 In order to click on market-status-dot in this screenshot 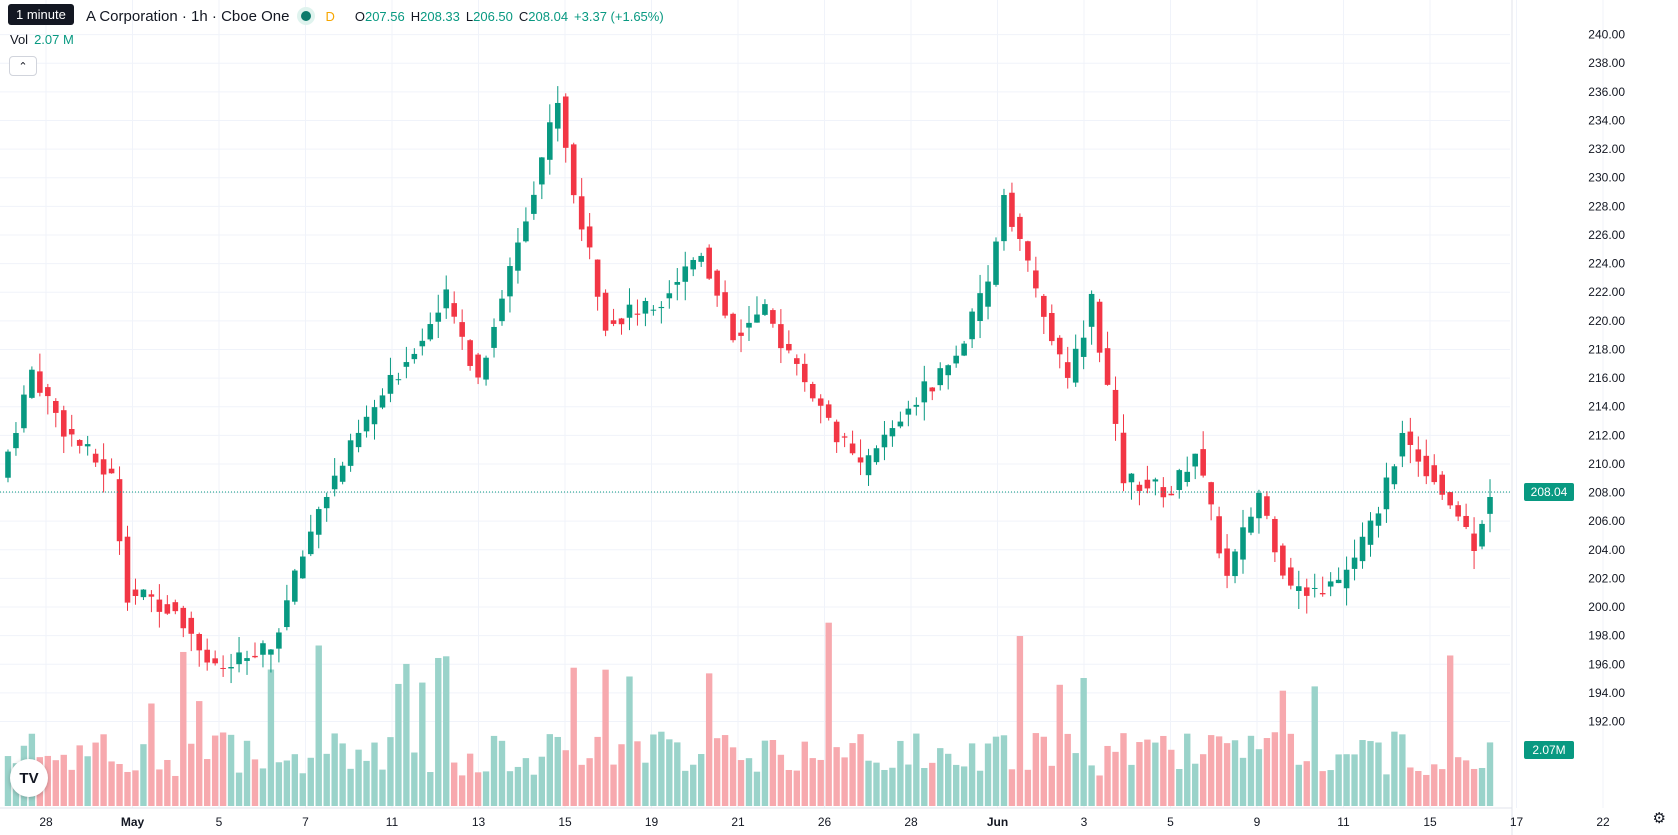, I will do `click(306, 16)`.